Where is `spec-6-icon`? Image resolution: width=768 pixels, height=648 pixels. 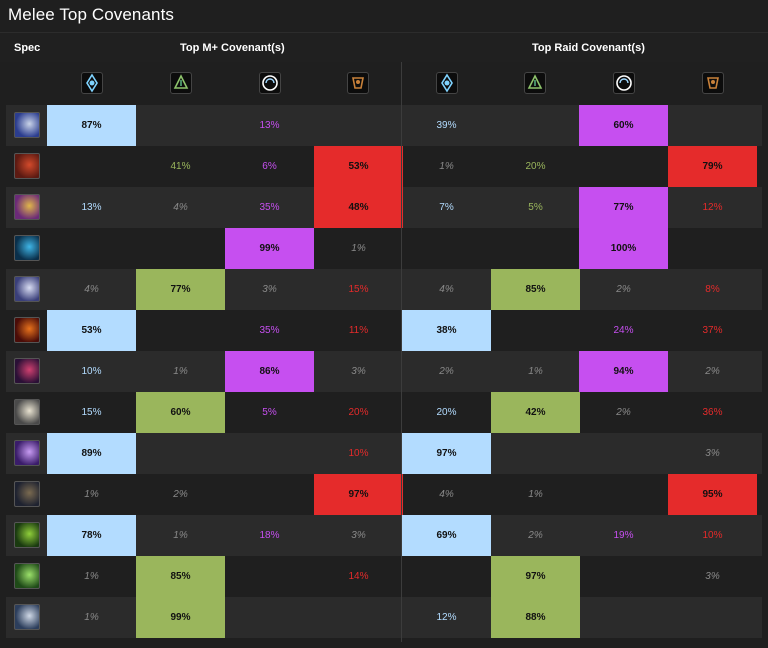
spec-6-icon is located at coordinates (27, 330).